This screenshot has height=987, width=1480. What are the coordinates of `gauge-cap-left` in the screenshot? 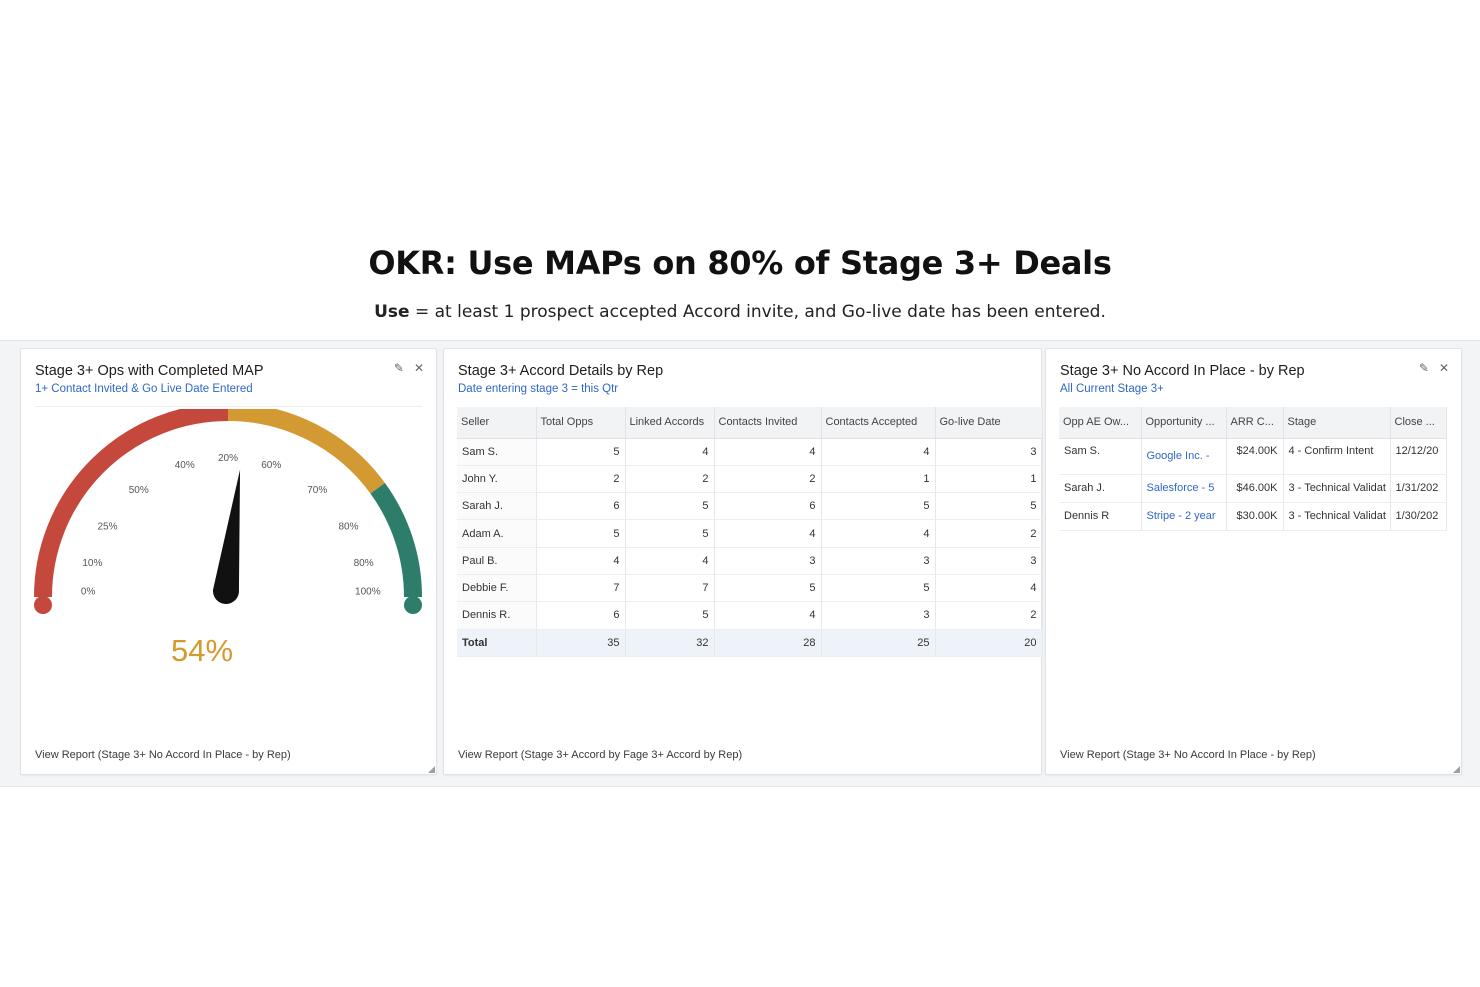 It's located at (43, 605).